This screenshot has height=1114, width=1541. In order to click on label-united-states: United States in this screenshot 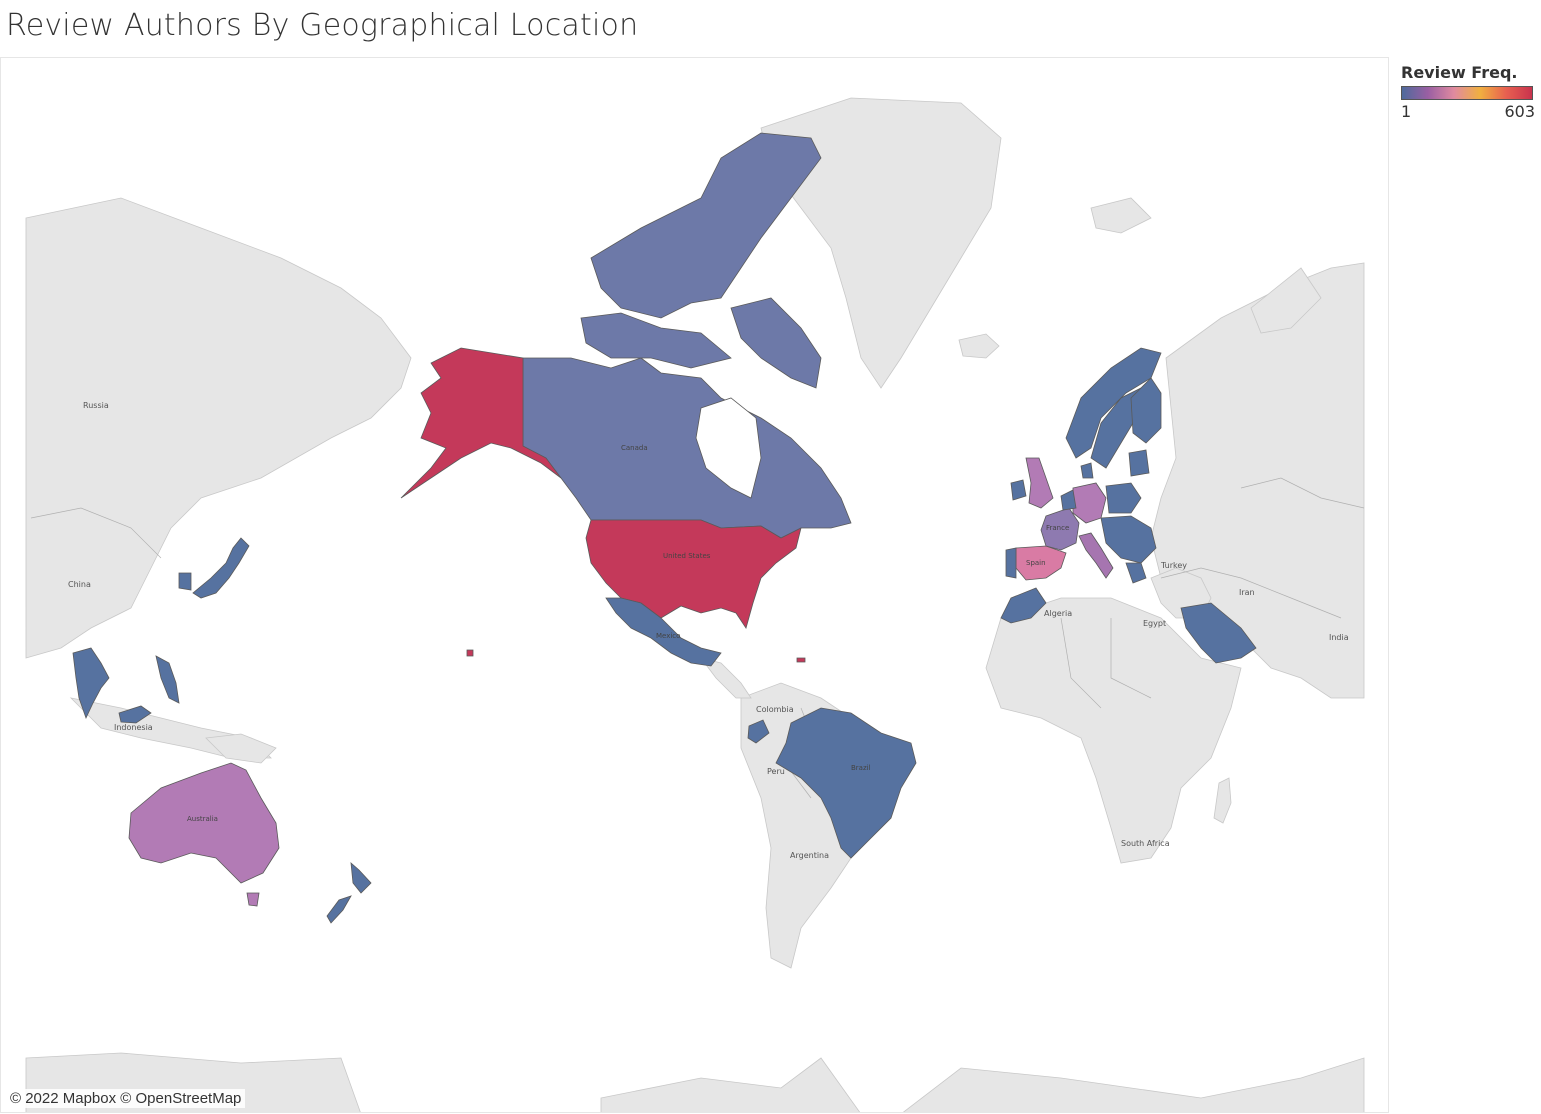, I will do `click(687, 556)`.